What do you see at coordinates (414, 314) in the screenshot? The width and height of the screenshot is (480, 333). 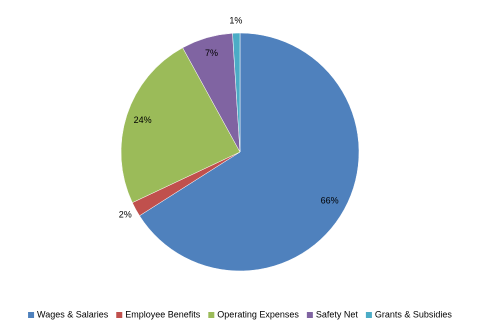 I see `legend-label: Grants & Subsidies` at bounding box center [414, 314].